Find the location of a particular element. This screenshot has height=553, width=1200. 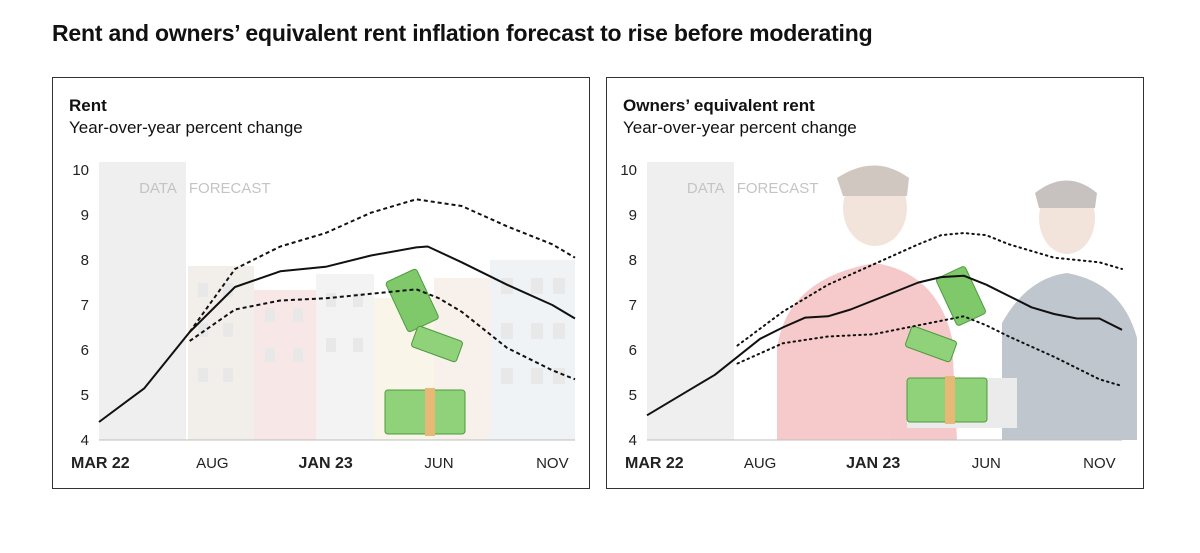

series-line-solid is located at coordinates (884, 345).